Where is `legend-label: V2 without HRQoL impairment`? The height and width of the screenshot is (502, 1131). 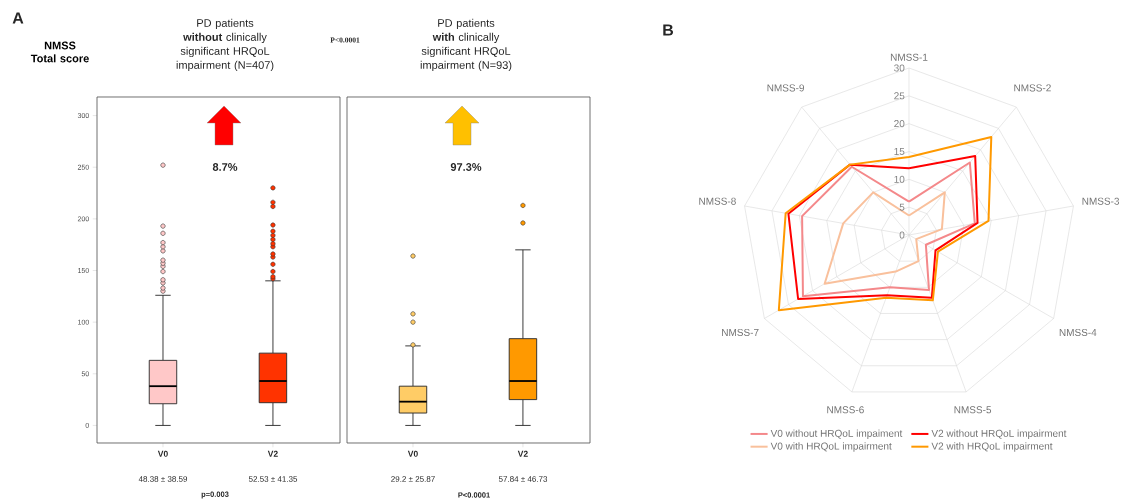
legend-label: V2 without HRQoL impairment is located at coordinates (999, 434).